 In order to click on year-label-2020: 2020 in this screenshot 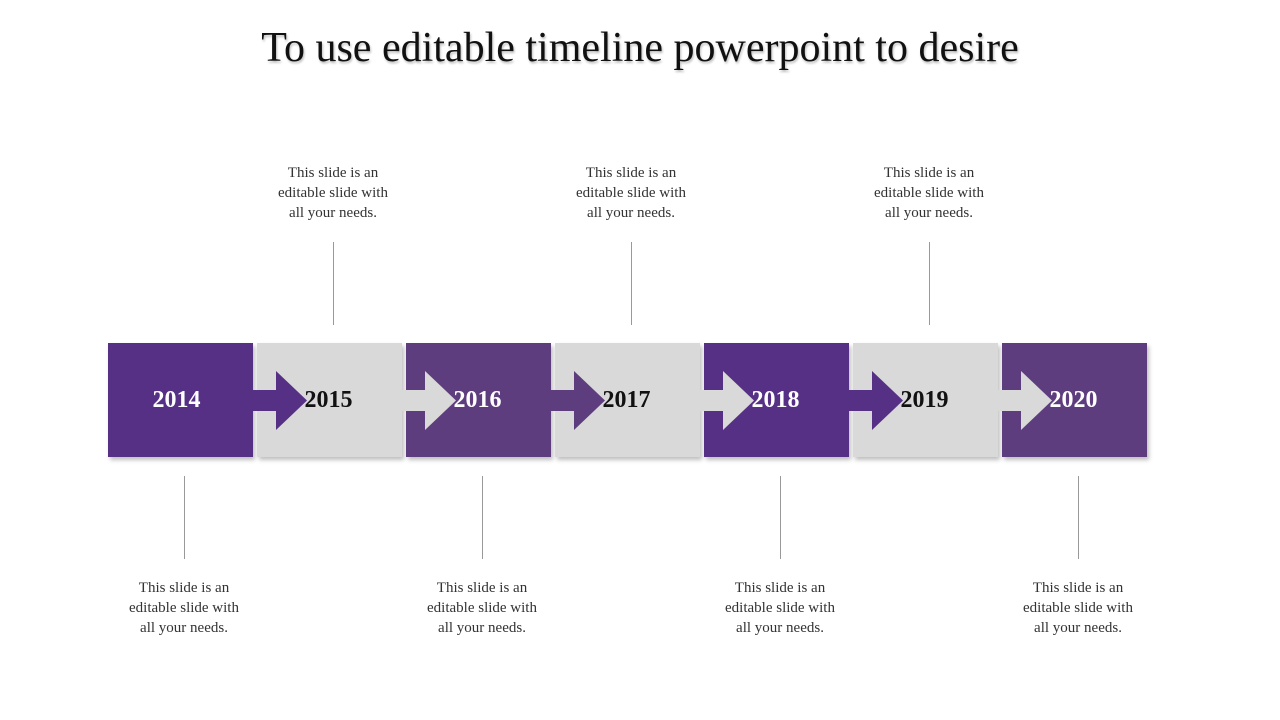, I will do `click(1073, 400)`.